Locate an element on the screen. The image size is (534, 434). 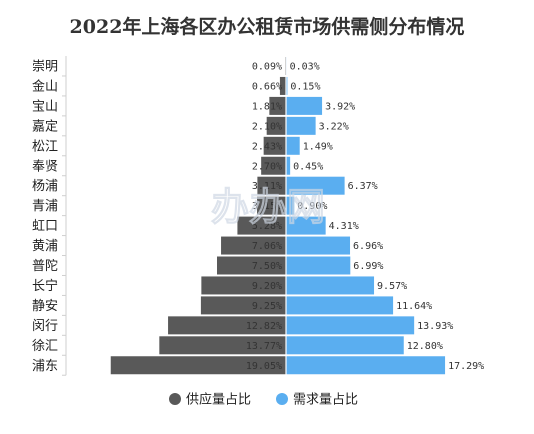
demand-value-label: 6.37% is located at coordinates (363, 186).